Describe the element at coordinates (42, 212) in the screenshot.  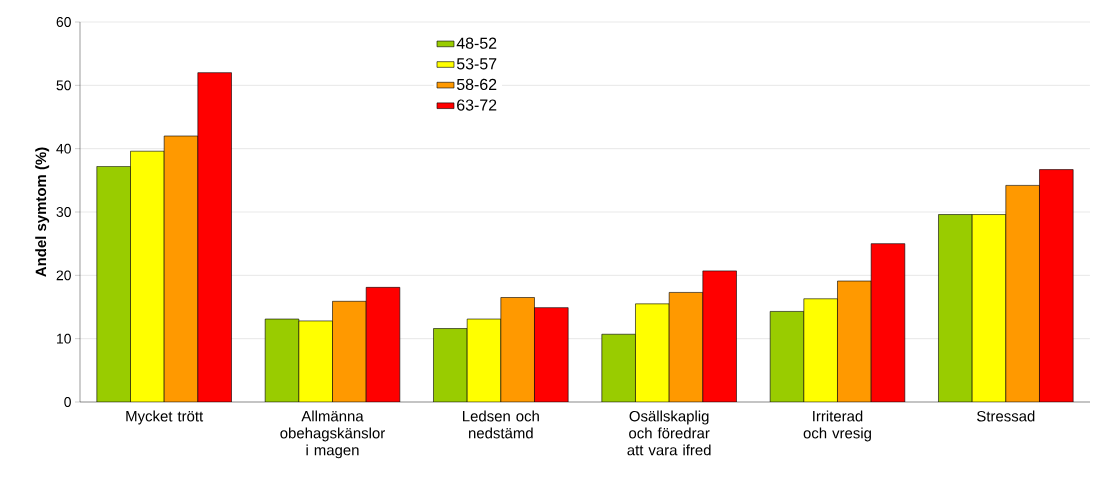
I see `y-axis-title: Andel symtom (%)` at that location.